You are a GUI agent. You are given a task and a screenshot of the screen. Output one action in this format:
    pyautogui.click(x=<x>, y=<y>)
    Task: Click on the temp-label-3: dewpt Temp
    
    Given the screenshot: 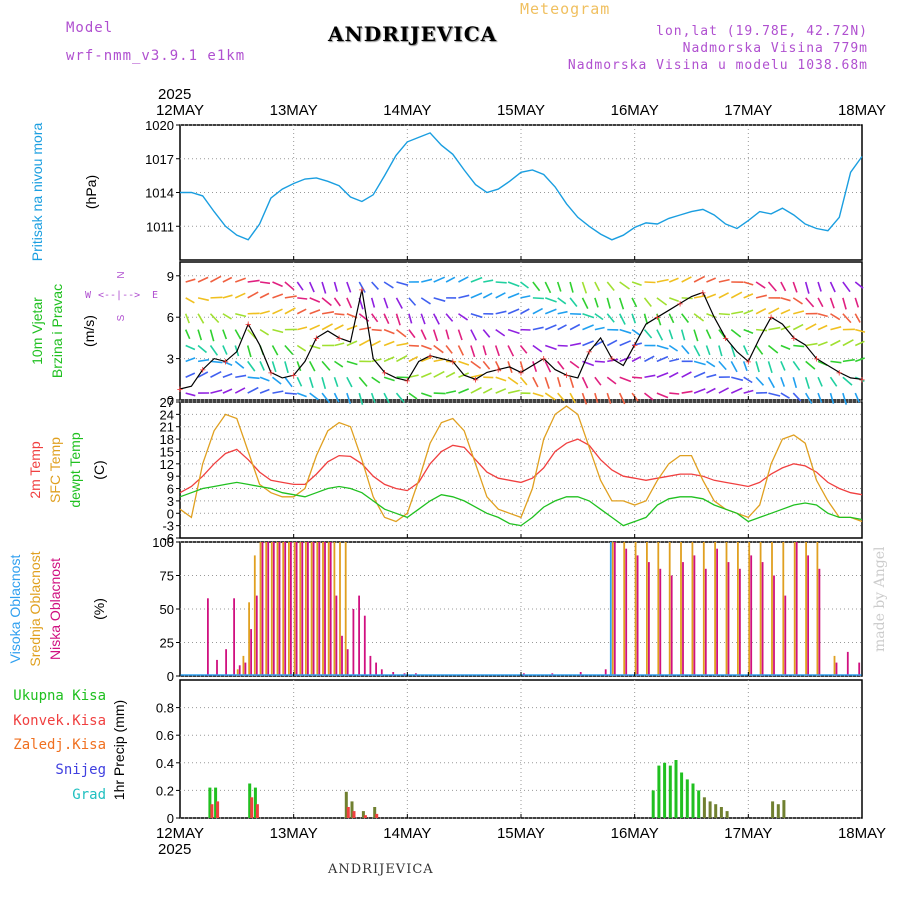 What is the action you would take?
    pyautogui.click(x=75, y=469)
    